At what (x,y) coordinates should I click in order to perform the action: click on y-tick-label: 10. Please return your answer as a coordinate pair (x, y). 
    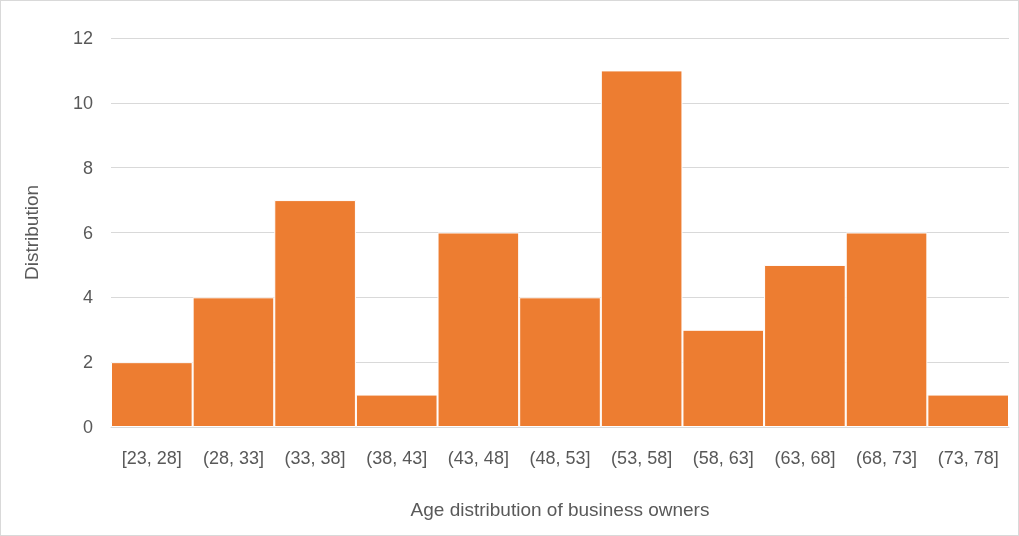
    Looking at the image, I should click on (82, 102).